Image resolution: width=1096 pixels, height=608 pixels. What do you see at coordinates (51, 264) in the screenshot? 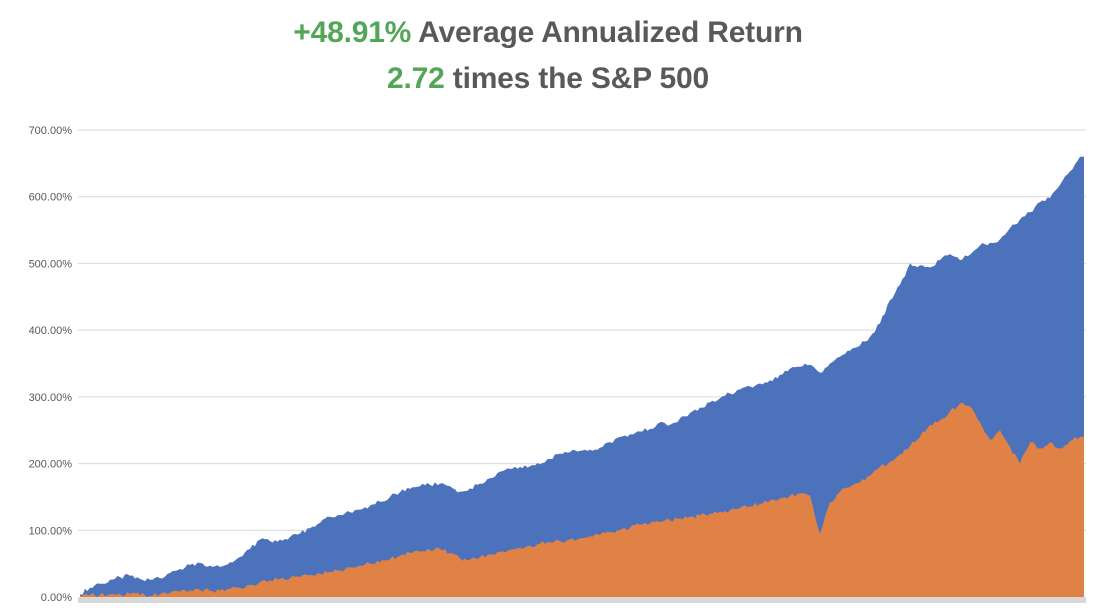
I see `y-tick-label: 500.00%` at bounding box center [51, 264].